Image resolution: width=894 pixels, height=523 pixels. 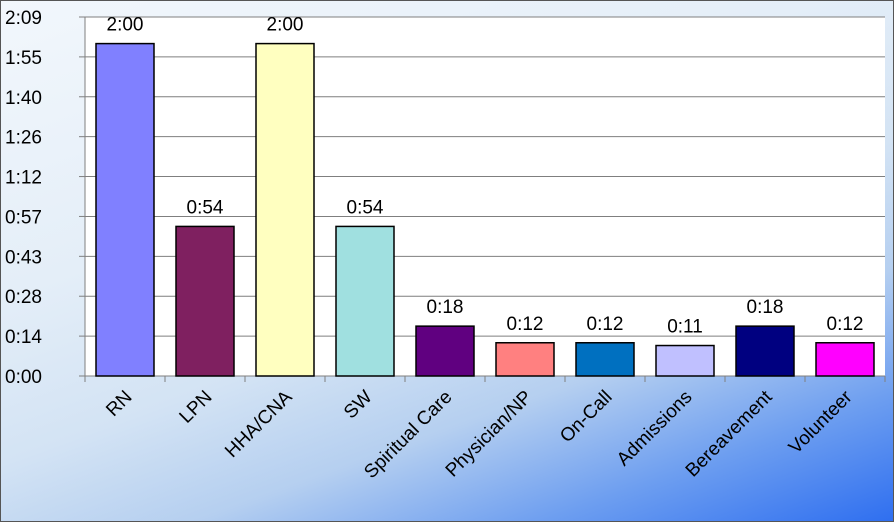 What do you see at coordinates (358, 405) in the screenshot?
I see `category-label: SW` at bounding box center [358, 405].